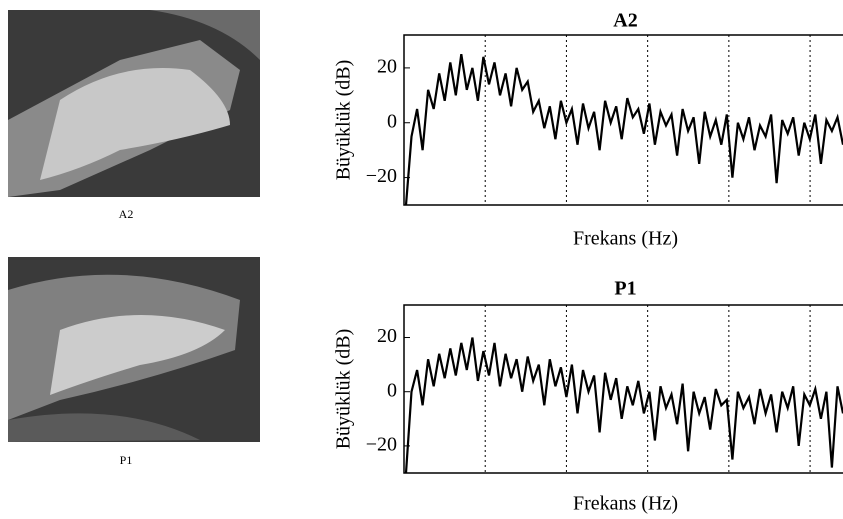 This screenshot has height=519, width=843. What do you see at coordinates (625, 289) in the screenshot?
I see `chart-title: P1` at bounding box center [625, 289].